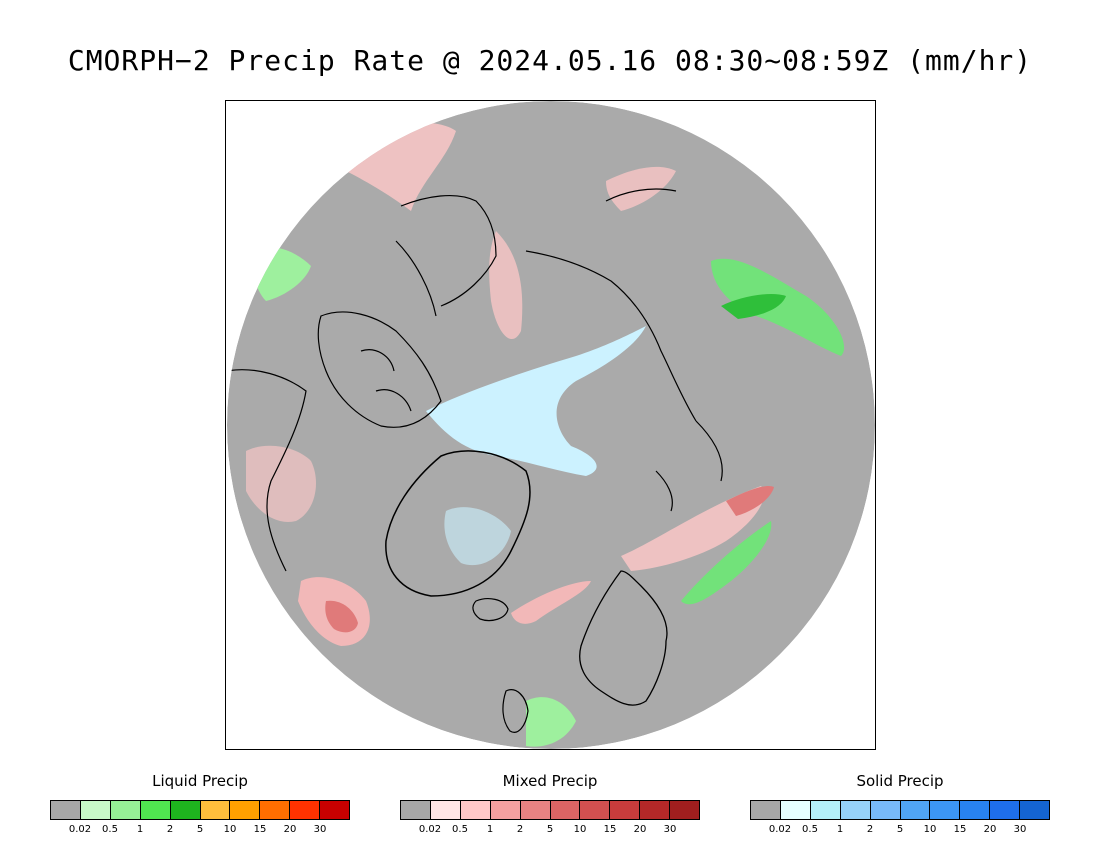 This screenshot has width=1100, height=850. I want to click on region-mixed-labrador-core, so click(341, 616).